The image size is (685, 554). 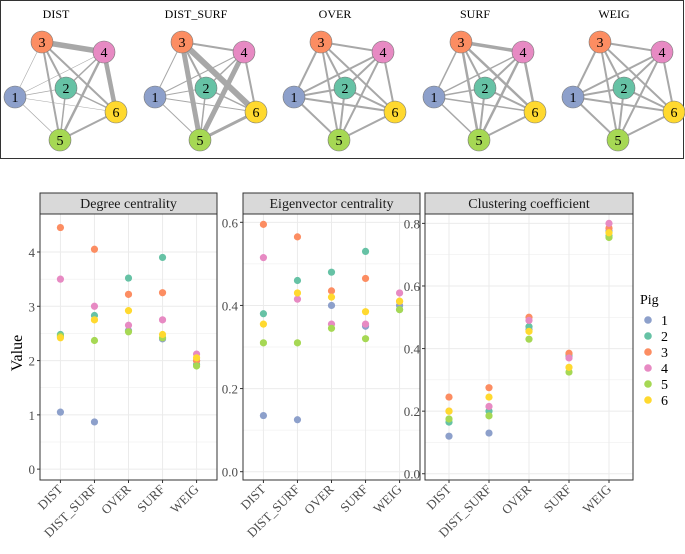 What do you see at coordinates (475, 14) in the screenshot?
I see `network-title: SURF` at bounding box center [475, 14].